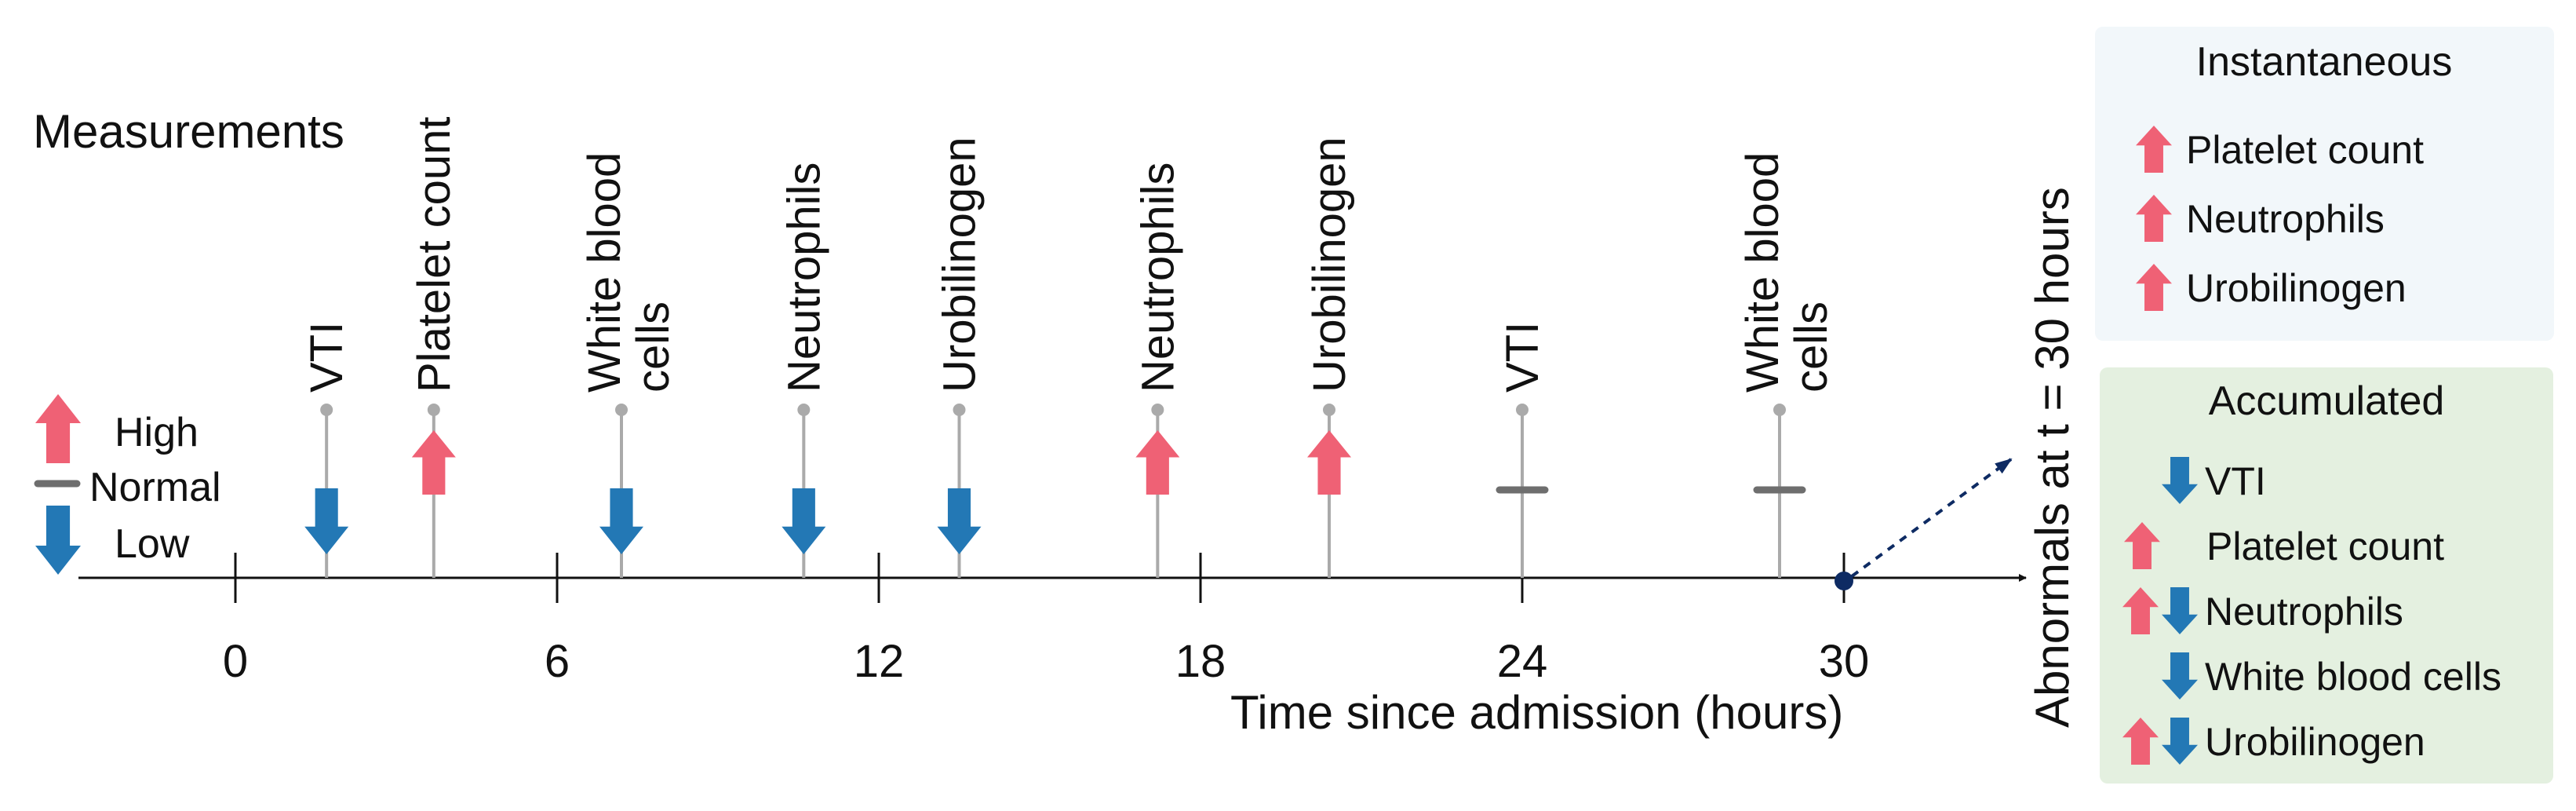 This screenshot has height=811, width=2576. What do you see at coordinates (112, 540) in the screenshot?
I see `legend-item-low: Low` at bounding box center [112, 540].